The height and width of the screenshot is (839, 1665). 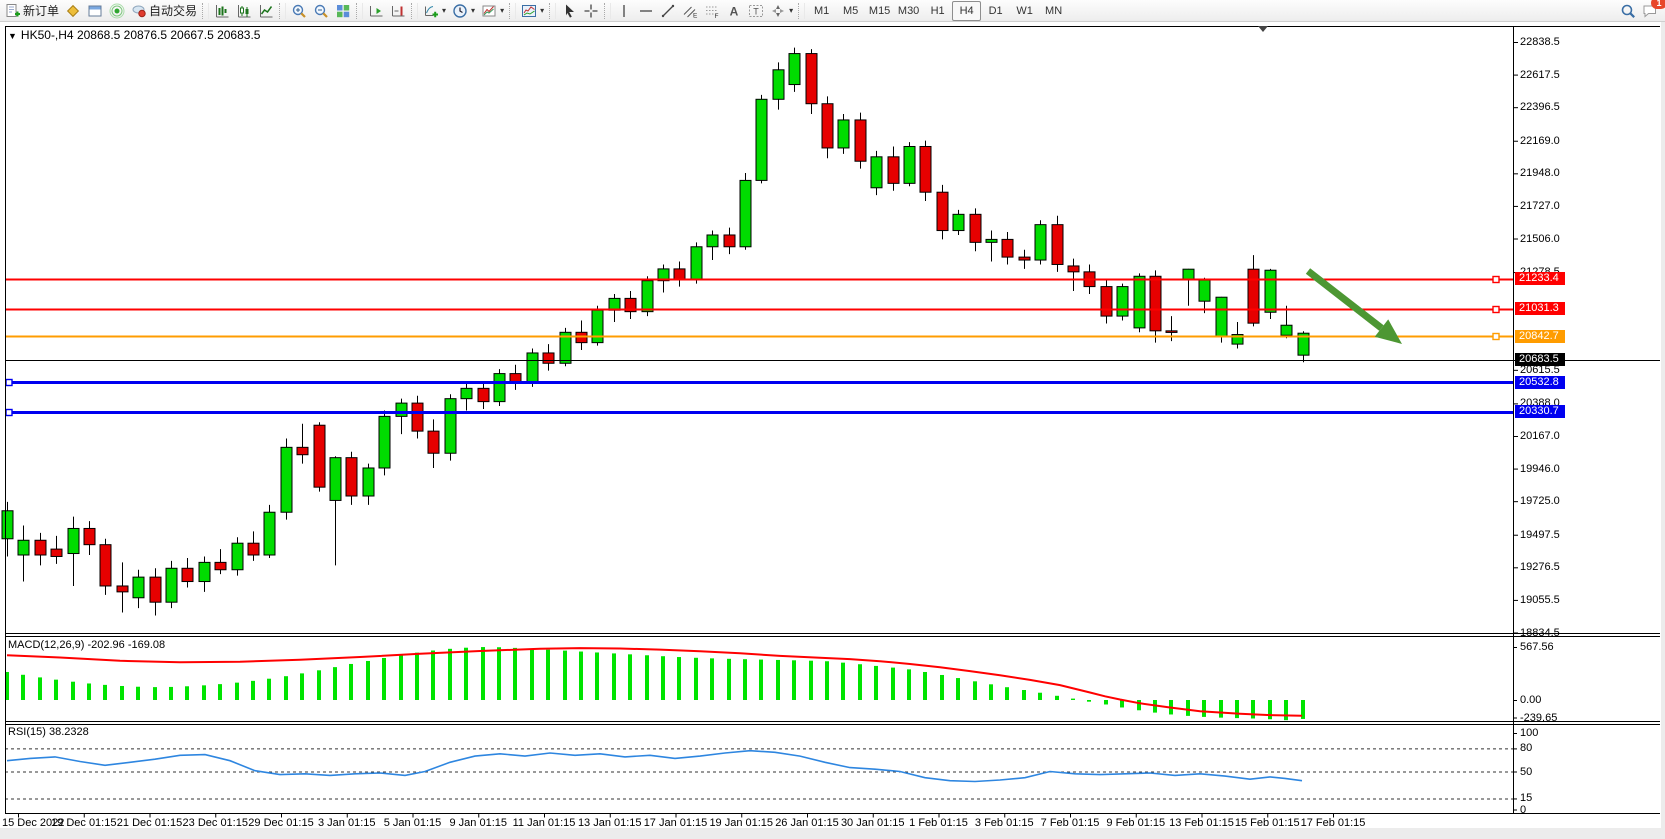 What do you see at coordinates (343, 11) in the screenshot?
I see `tile-windows-button` at bounding box center [343, 11].